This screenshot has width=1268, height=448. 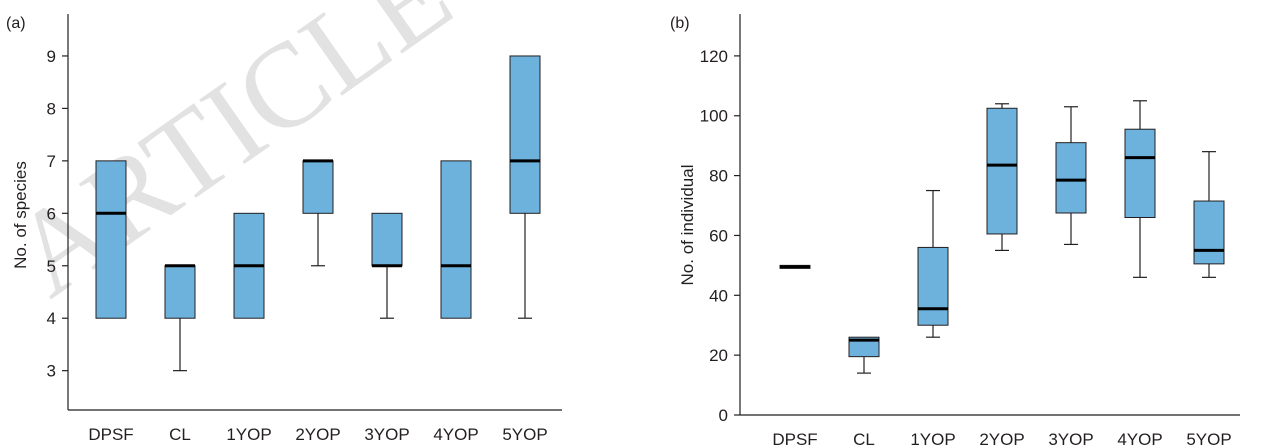 I want to click on y-tick-label: 6, so click(x=51, y=213).